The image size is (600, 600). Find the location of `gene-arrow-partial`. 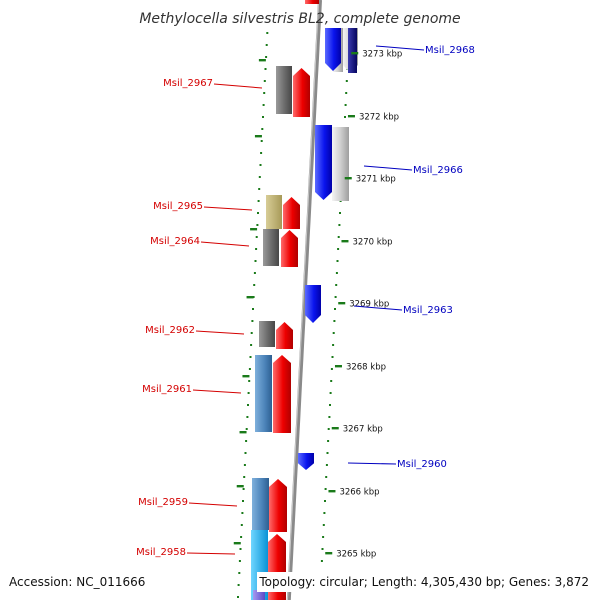

gene-arrow-partial is located at coordinates (312, 2).